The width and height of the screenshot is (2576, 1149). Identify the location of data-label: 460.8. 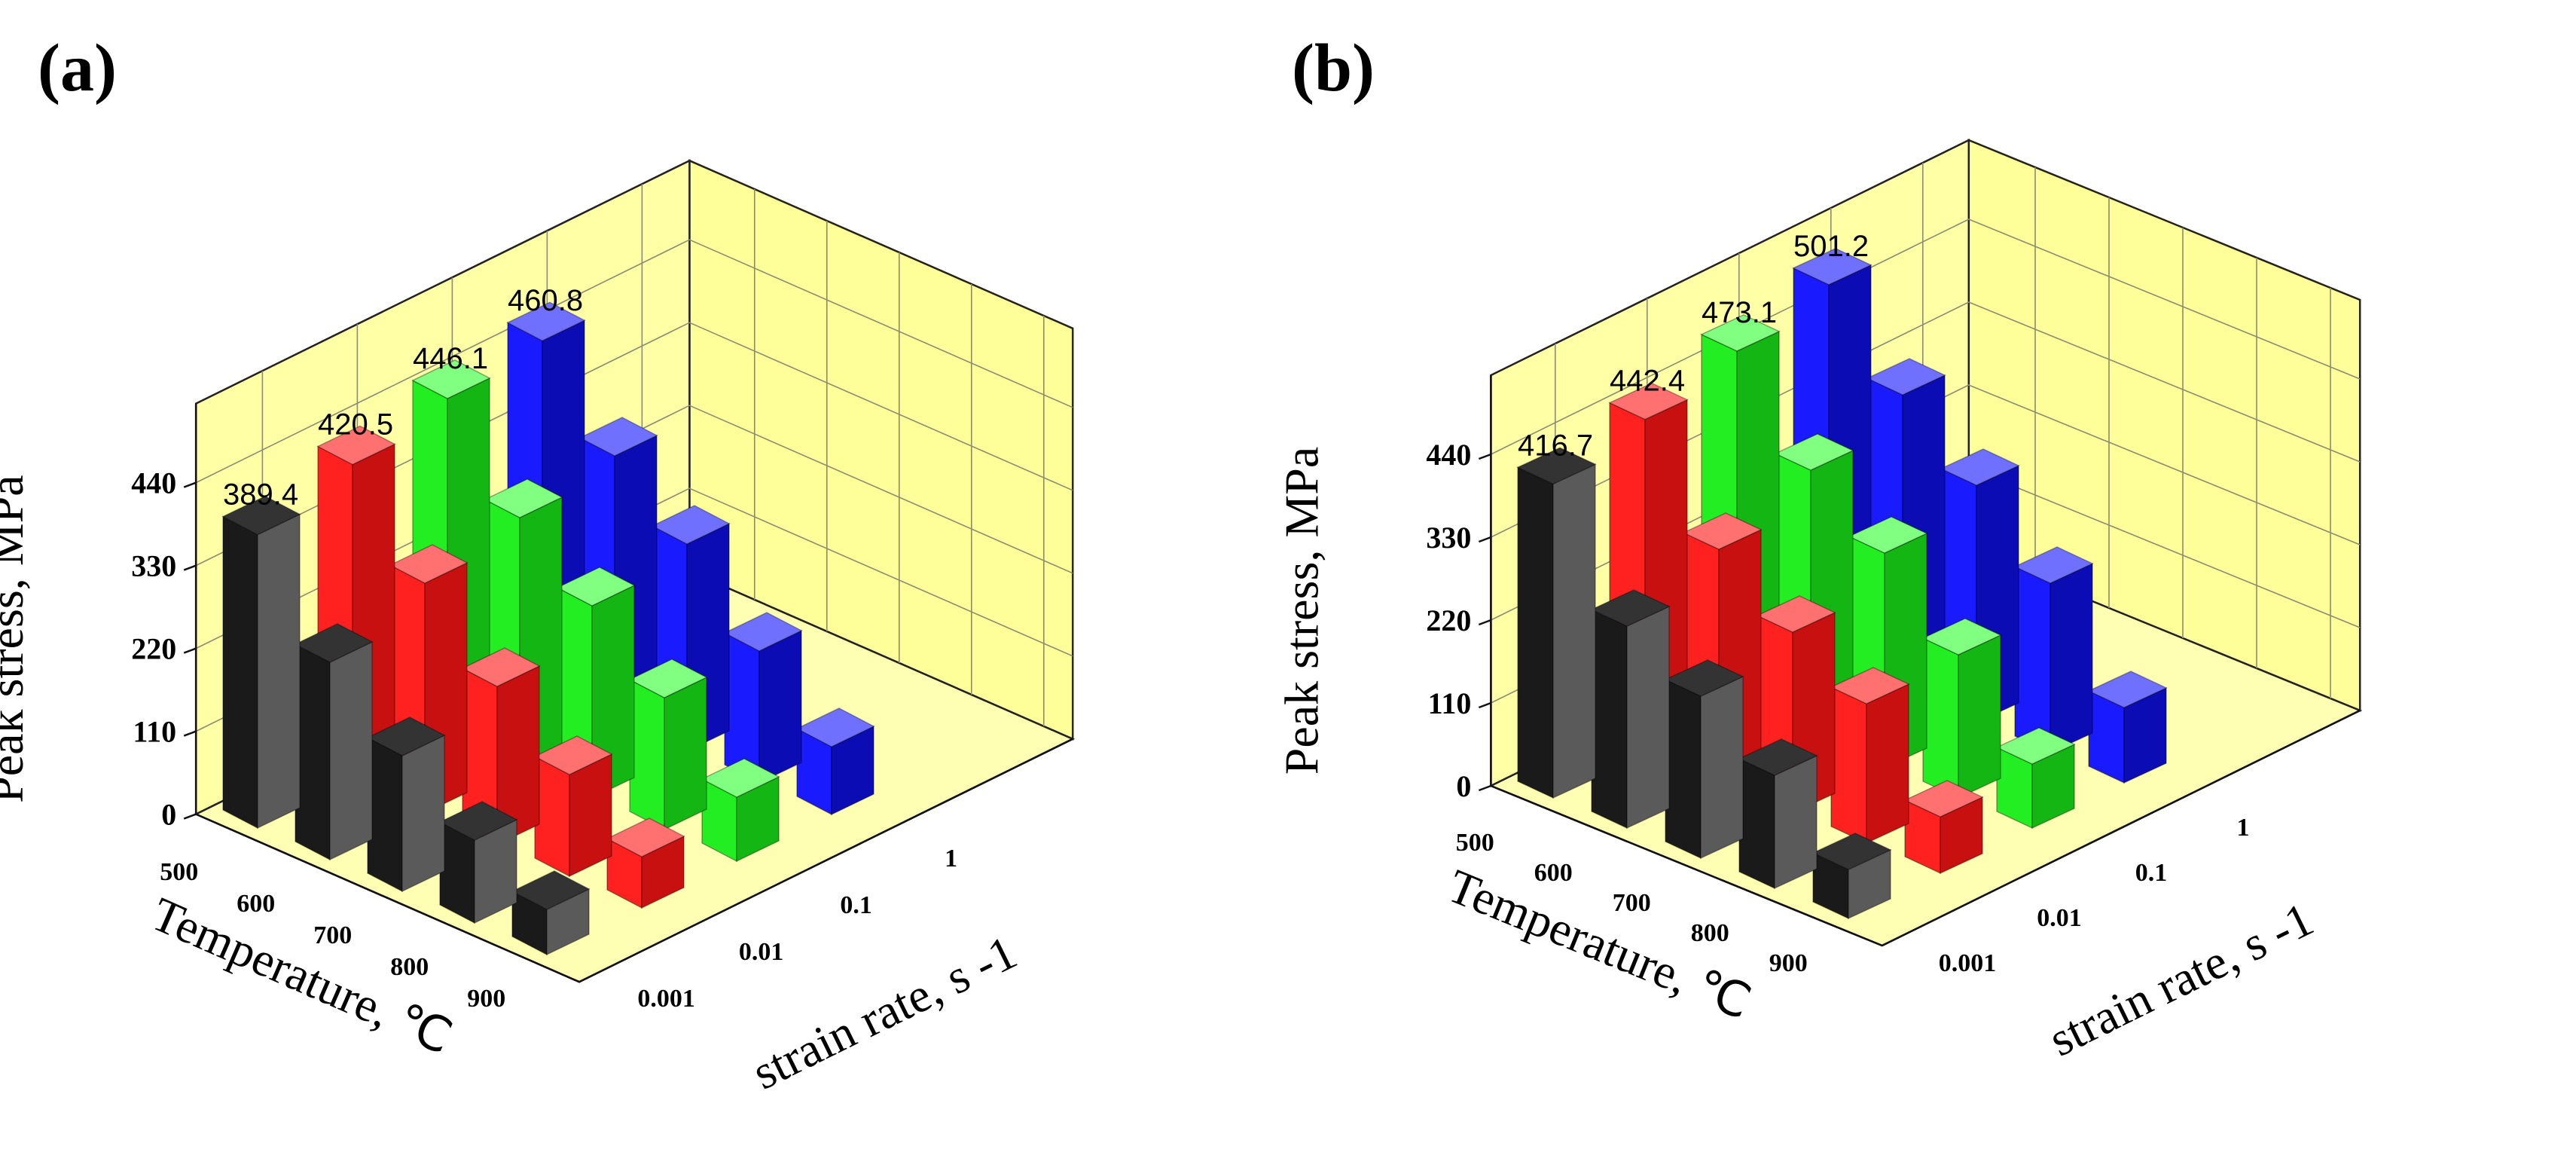
(545, 300).